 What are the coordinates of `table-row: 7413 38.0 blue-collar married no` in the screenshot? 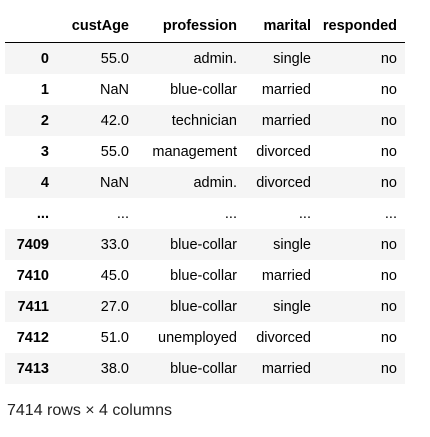 It's located at (205, 368).